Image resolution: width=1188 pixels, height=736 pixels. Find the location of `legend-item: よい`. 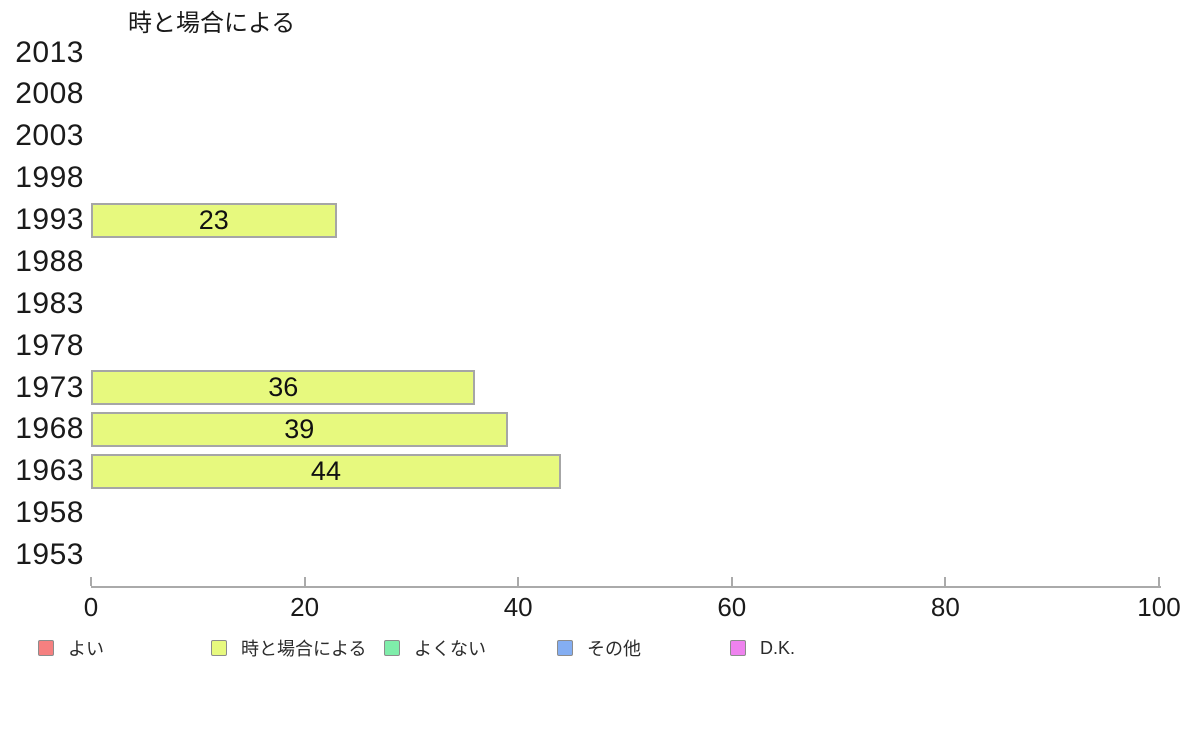

legend-item: よい is located at coordinates (124, 648).